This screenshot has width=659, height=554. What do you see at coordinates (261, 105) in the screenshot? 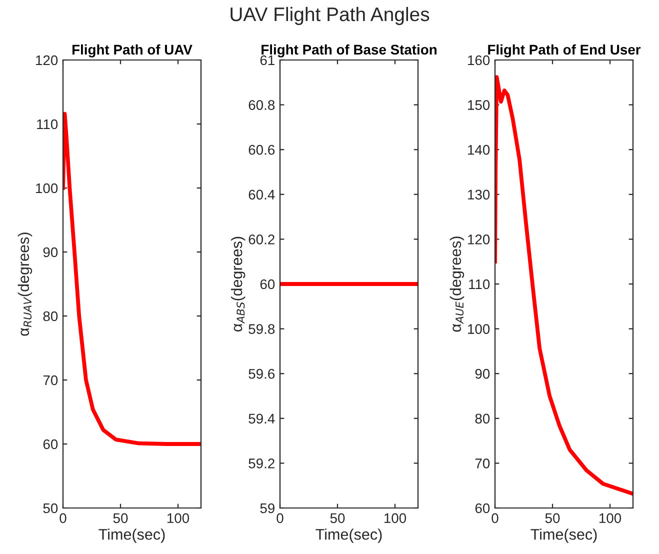
I see `y-tick-label: 60.8` at bounding box center [261, 105].